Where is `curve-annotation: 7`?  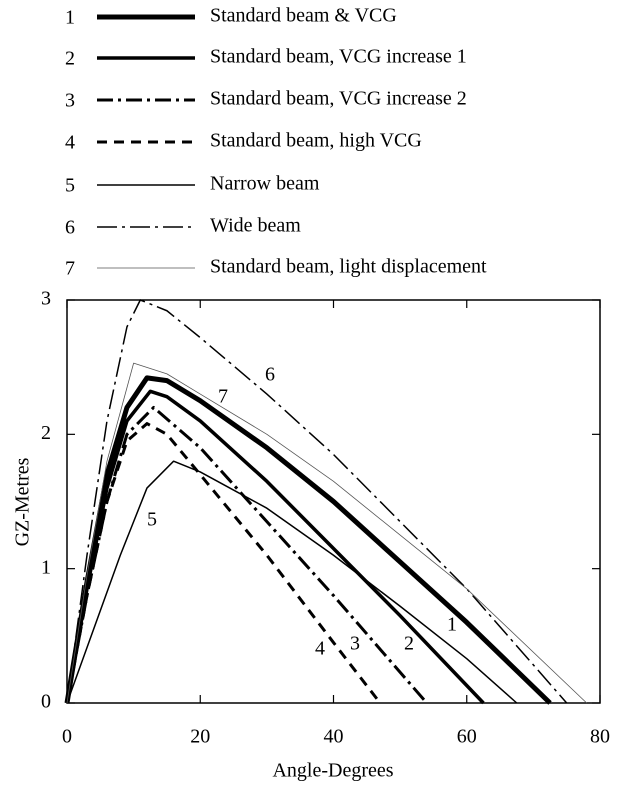 curve-annotation: 7 is located at coordinates (223, 397).